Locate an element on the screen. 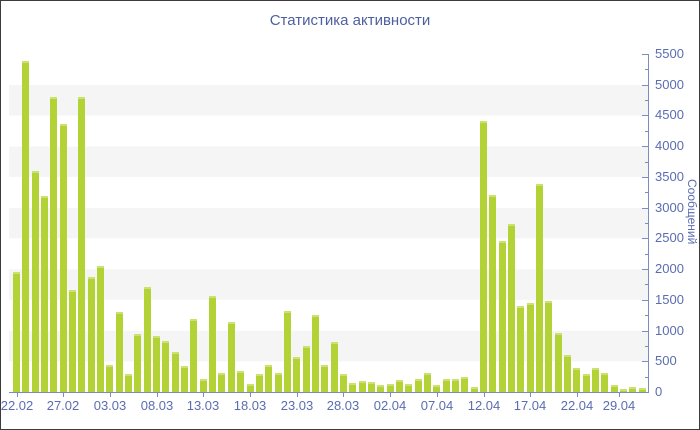  y-axis-title: Сообщений is located at coordinates (692, 212).